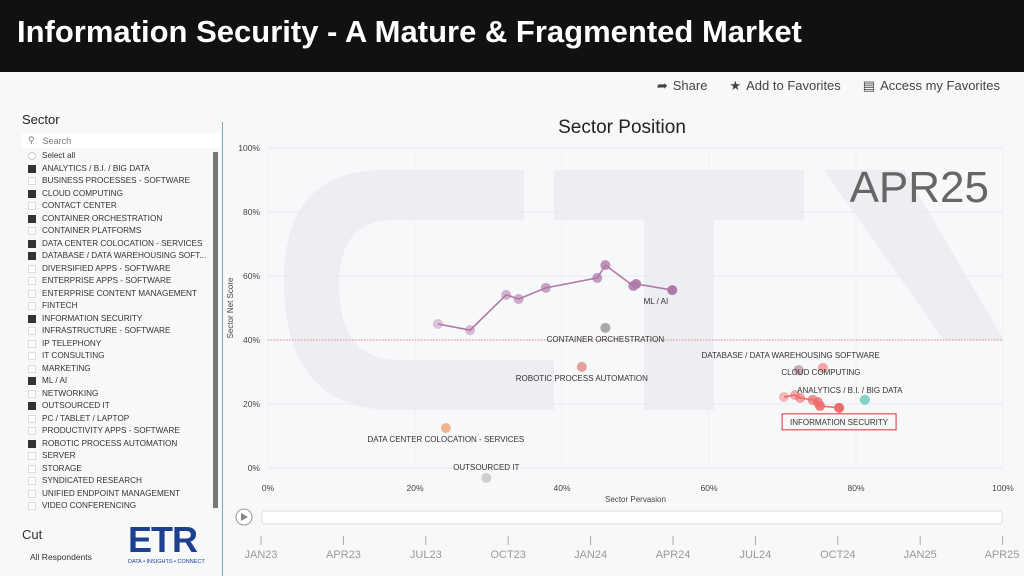 The width and height of the screenshot is (1024, 576). Describe the element at coordinates (117, 456) in the screenshot. I see `sector-checkbox-item: SERVER` at that location.